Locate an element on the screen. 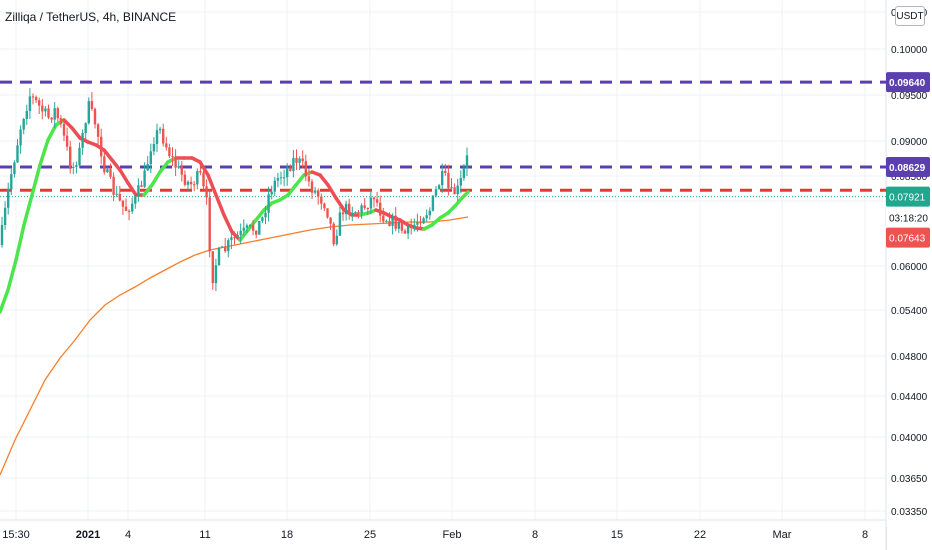 Image resolution: width=932 pixels, height=550 pixels. countdown-label: 03:18:20 is located at coordinates (908, 219).